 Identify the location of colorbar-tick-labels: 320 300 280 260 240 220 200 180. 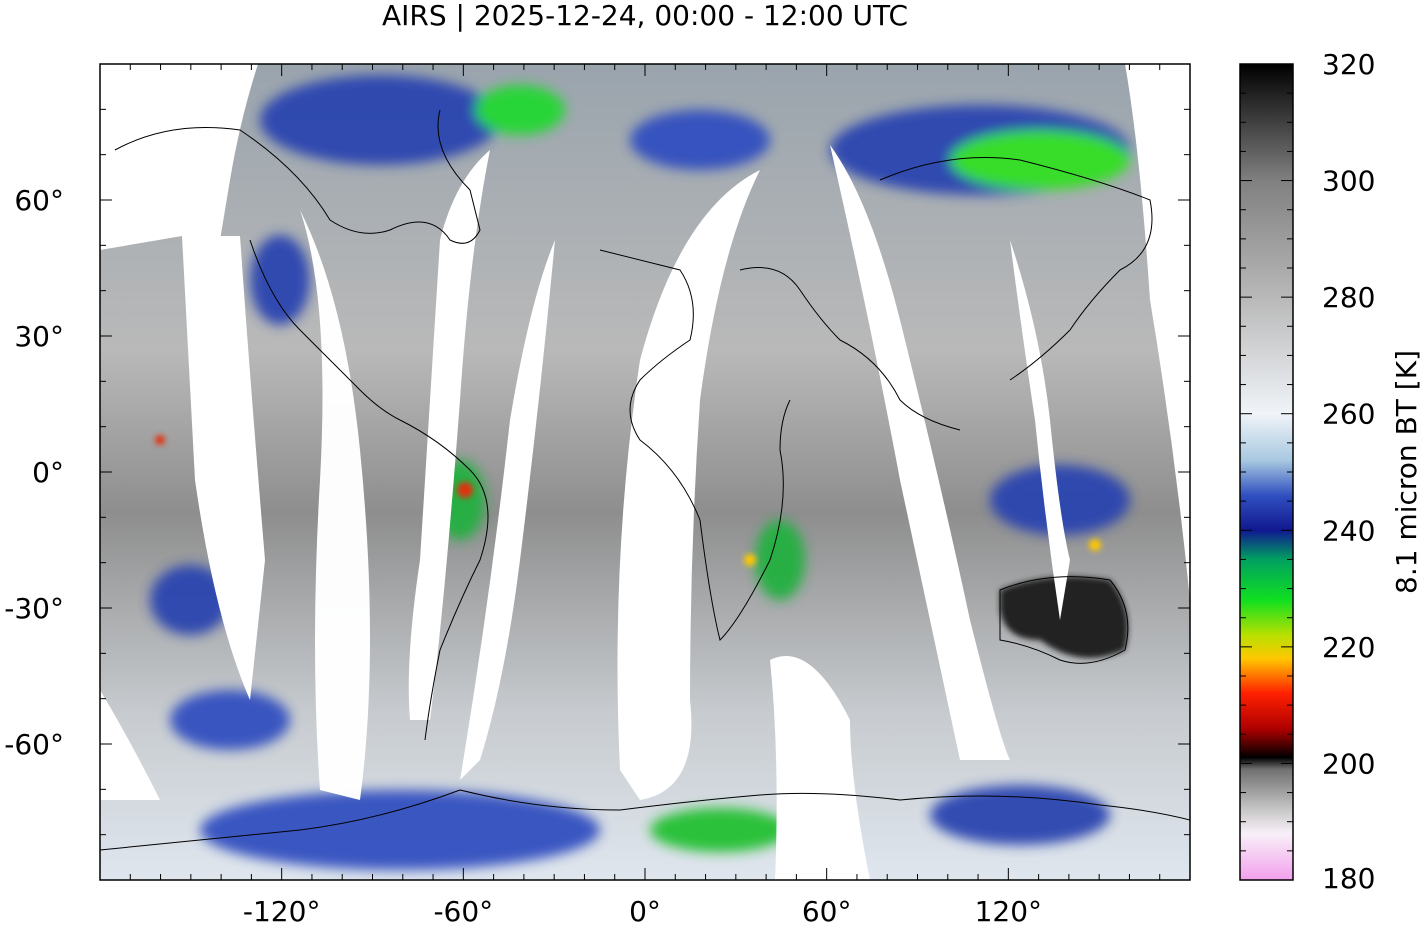
(1348, 471).